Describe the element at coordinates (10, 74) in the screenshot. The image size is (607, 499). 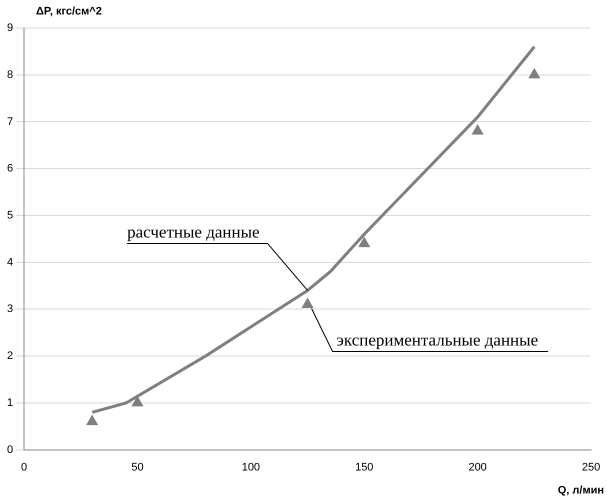
I see `y-tick-label: 8` at that location.